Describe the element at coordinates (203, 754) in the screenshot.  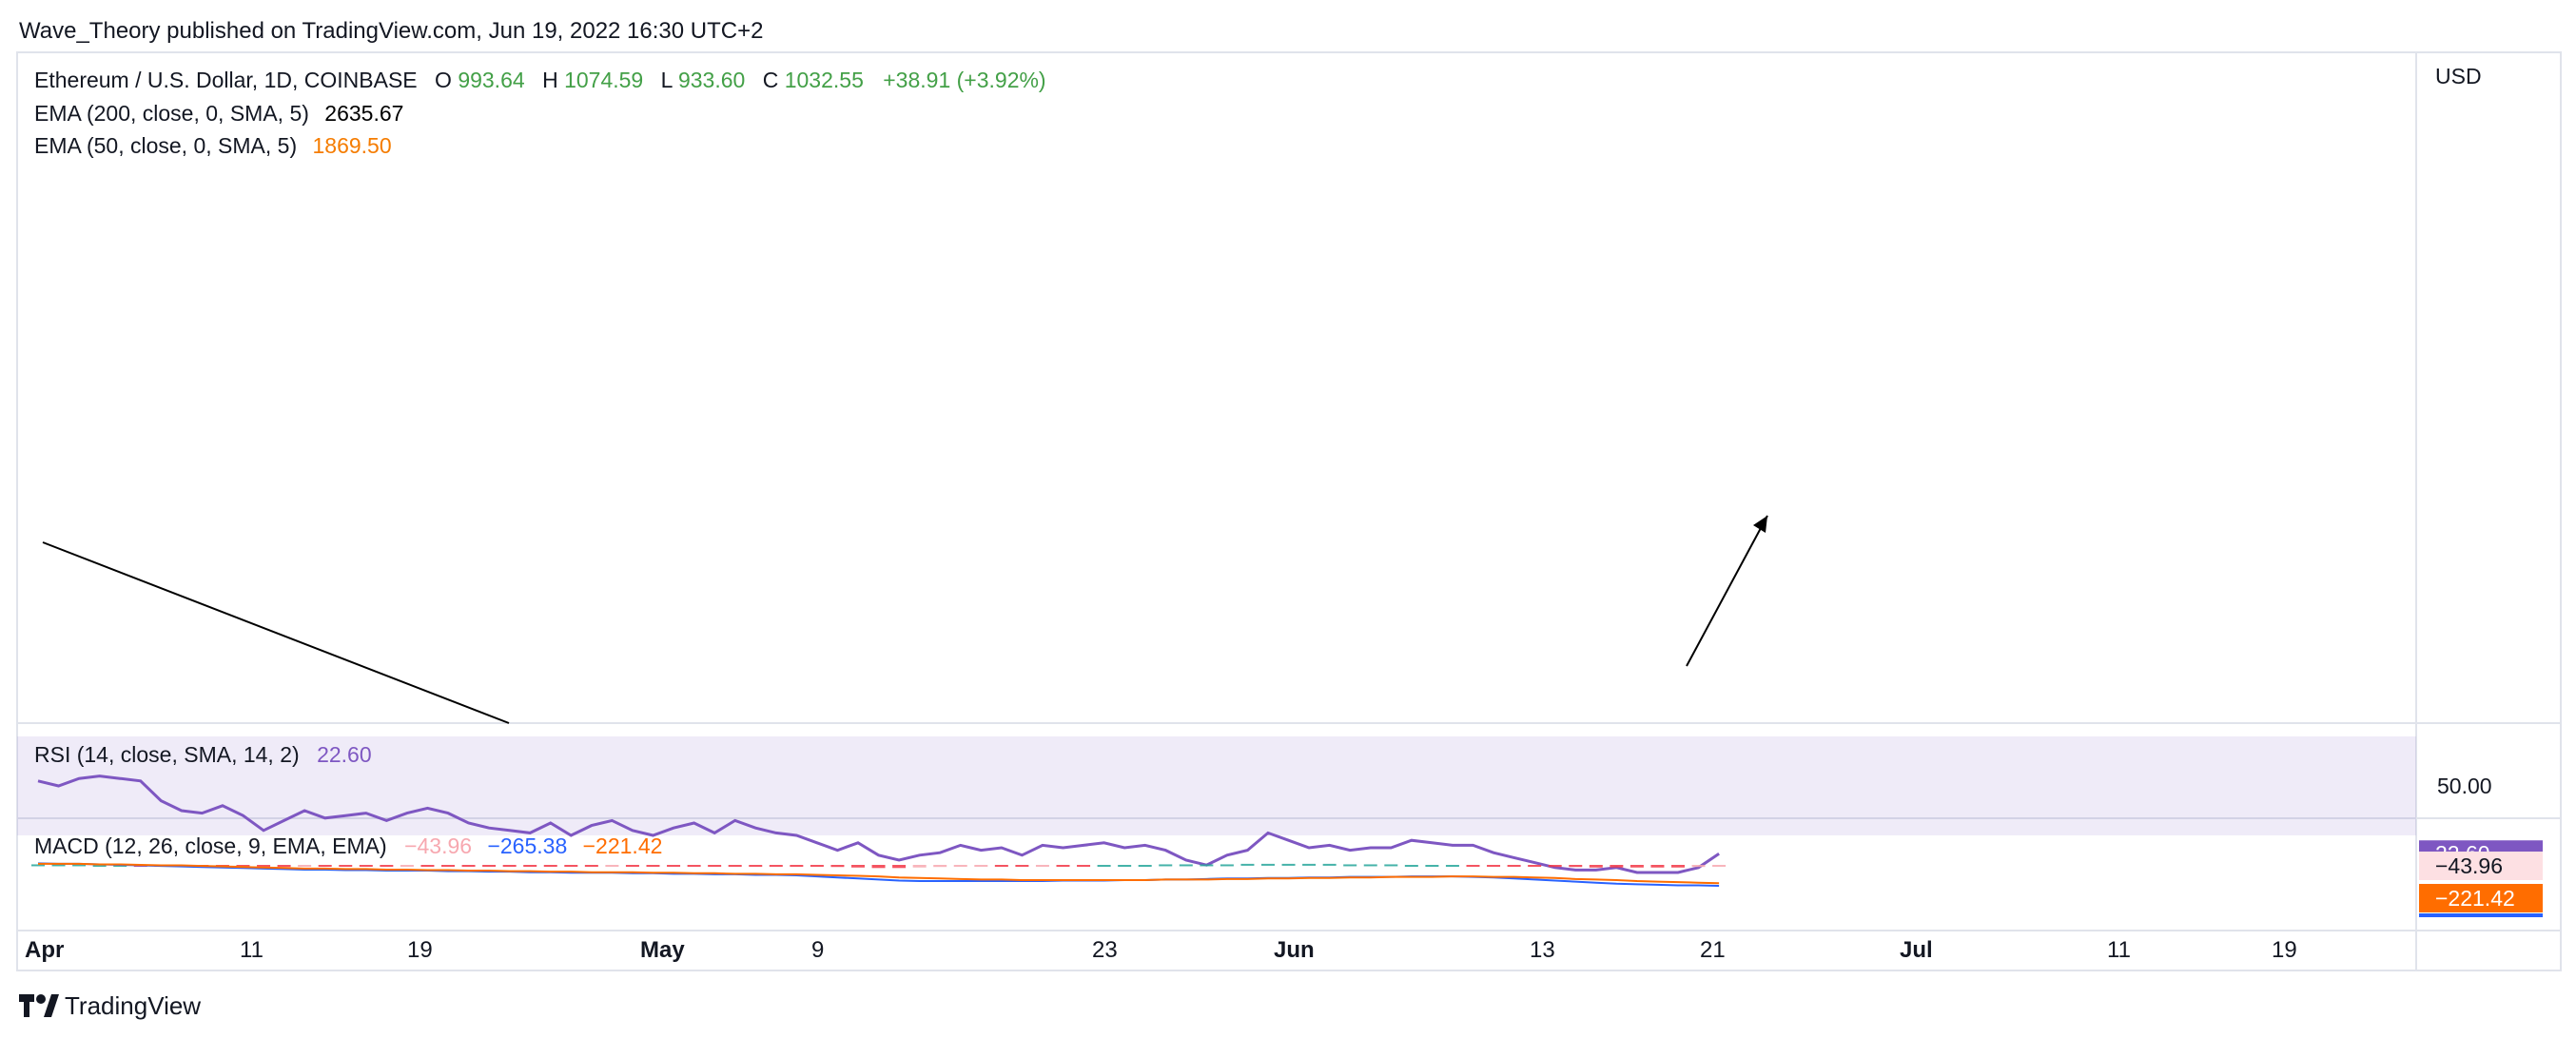
I see `svg-text:RSI (14, close, SMA, 14, 2): RSI (14, close, SMA, 14, 2) 22.60` at that location.